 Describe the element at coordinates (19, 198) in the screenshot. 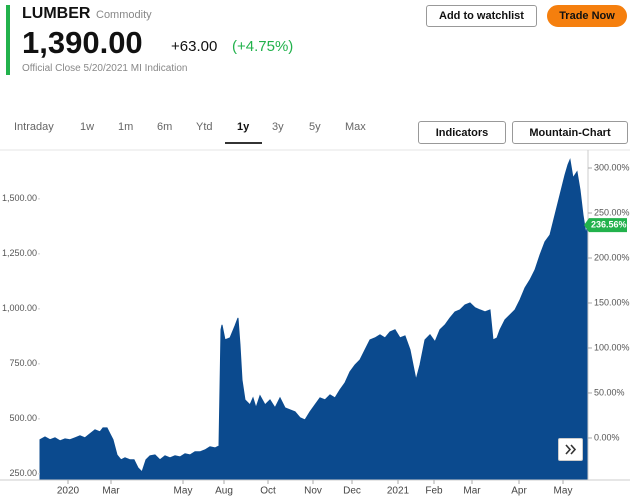

I see `y-tick-label: 1,500.00` at that location.